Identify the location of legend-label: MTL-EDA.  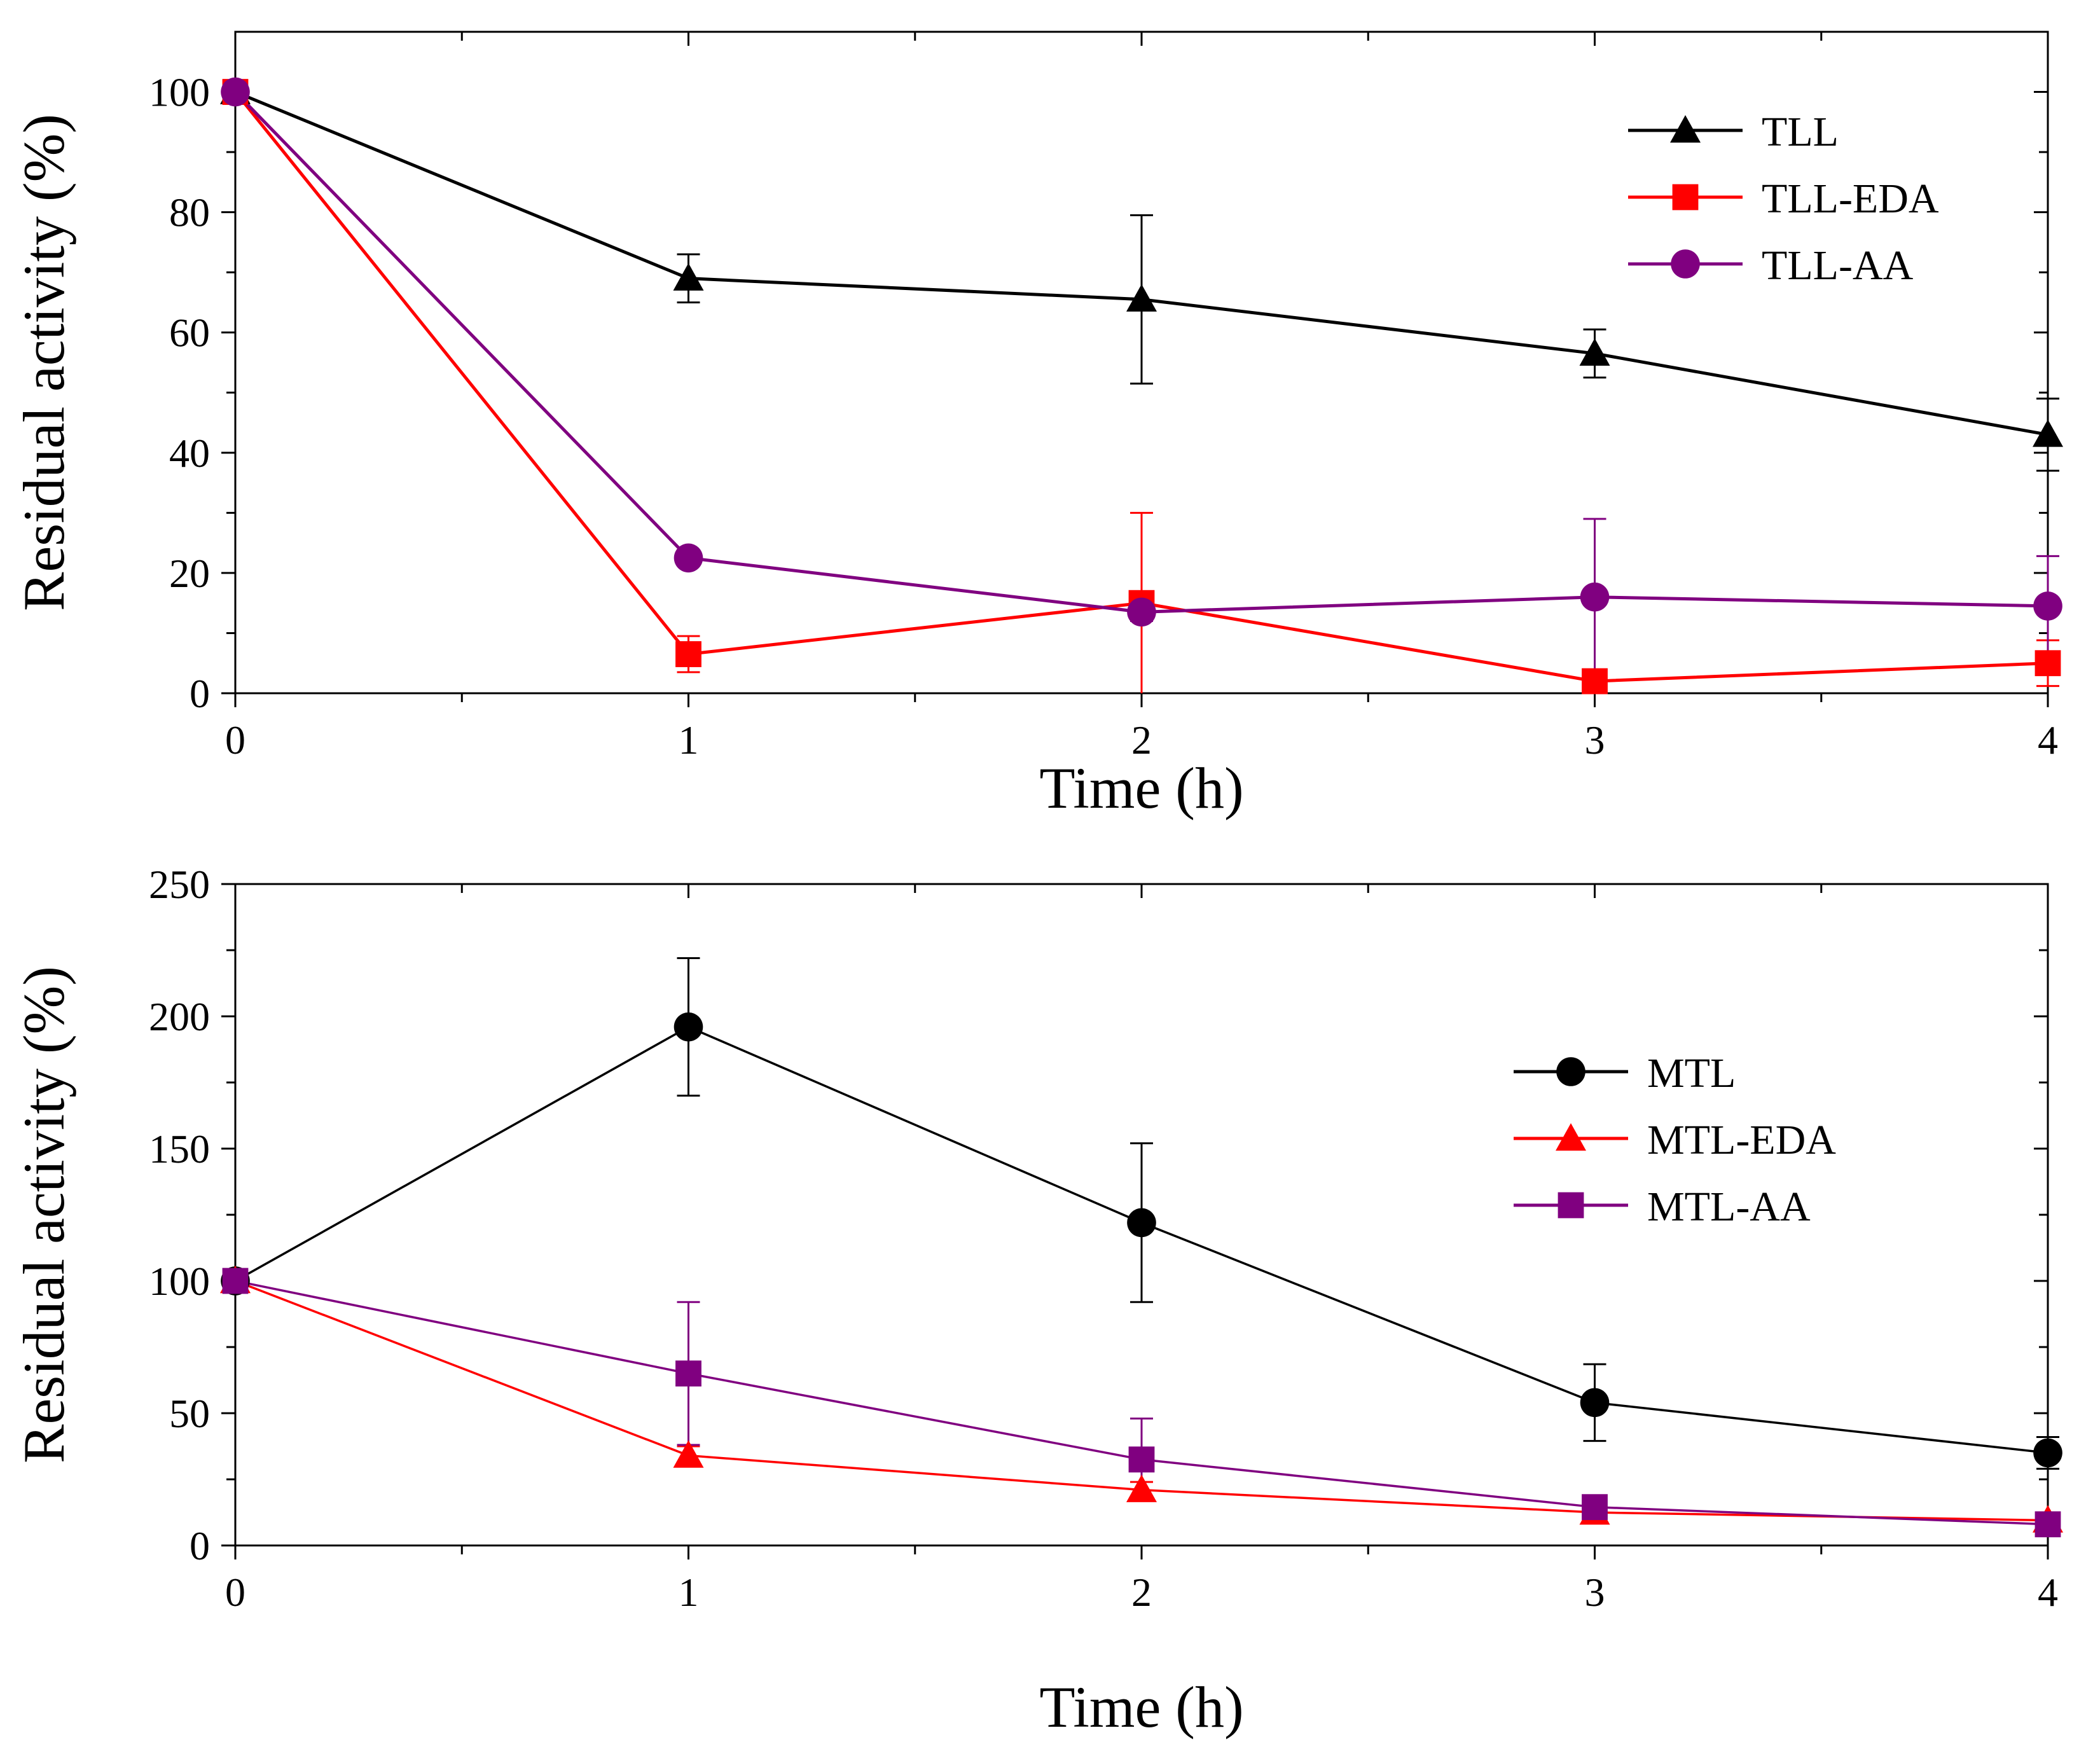
(1741, 1140).